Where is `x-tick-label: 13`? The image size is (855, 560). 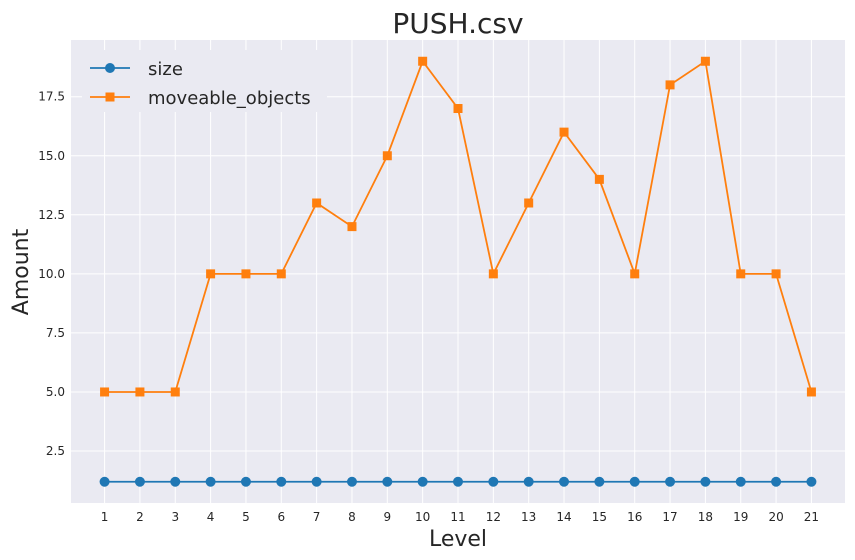
x-tick-label: 13 is located at coordinates (528, 517).